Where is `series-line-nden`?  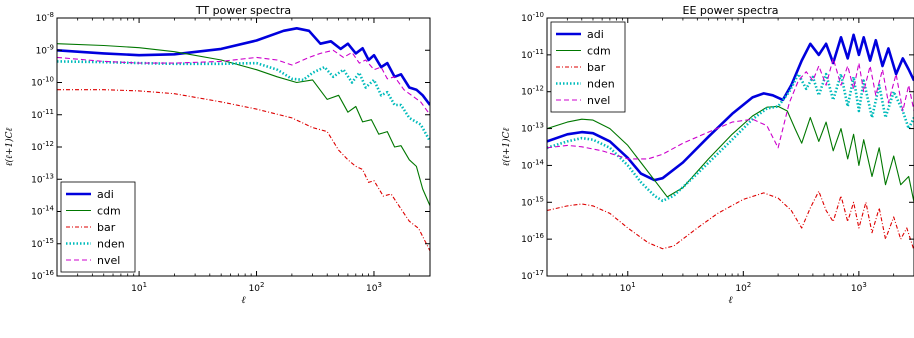
series-line-nden is located at coordinates (243, 101).